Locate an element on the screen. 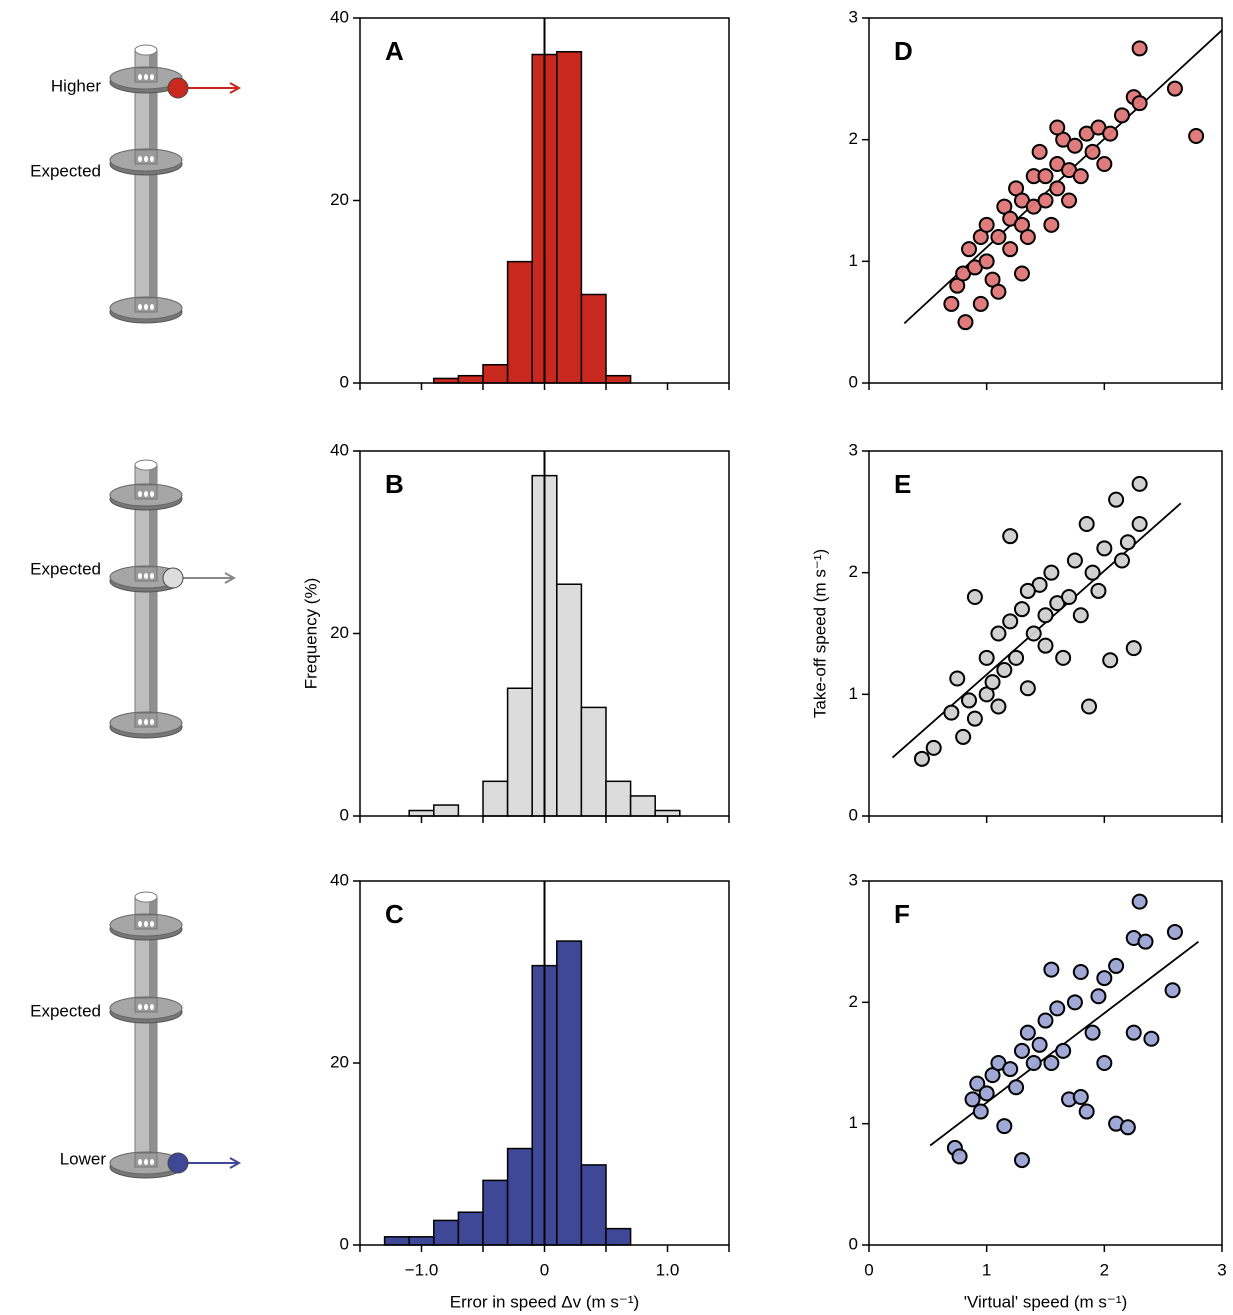 The width and height of the screenshot is (1233, 1315). histogram: 0 20 40 −1.0 0 1.0 C Error in speed Δv (m s⁻¹) is located at coordinates (530, 1090).